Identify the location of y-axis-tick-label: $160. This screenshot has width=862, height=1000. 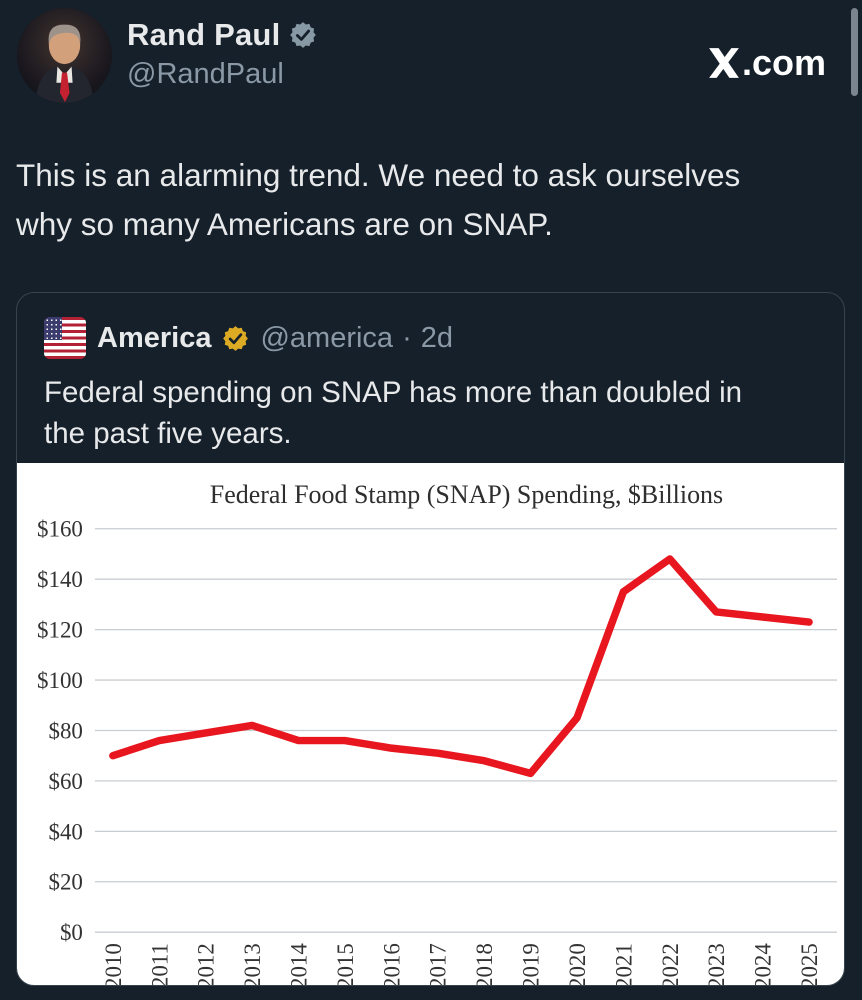
(60, 529).